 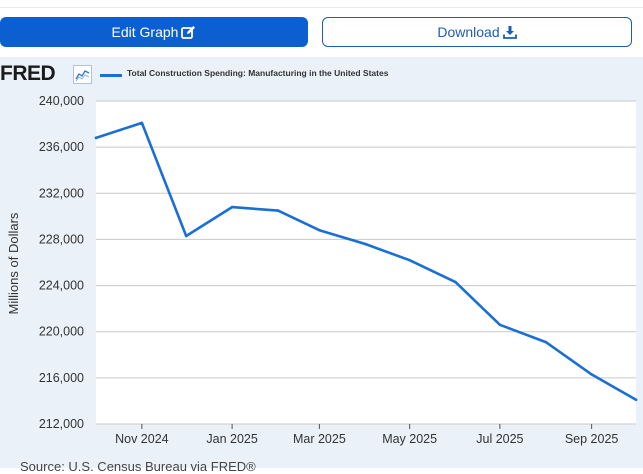 What do you see at coordinates (61, 147) in the screenshot?
I see `y-tick-label: 236,000` at bounding box center [61, 147].